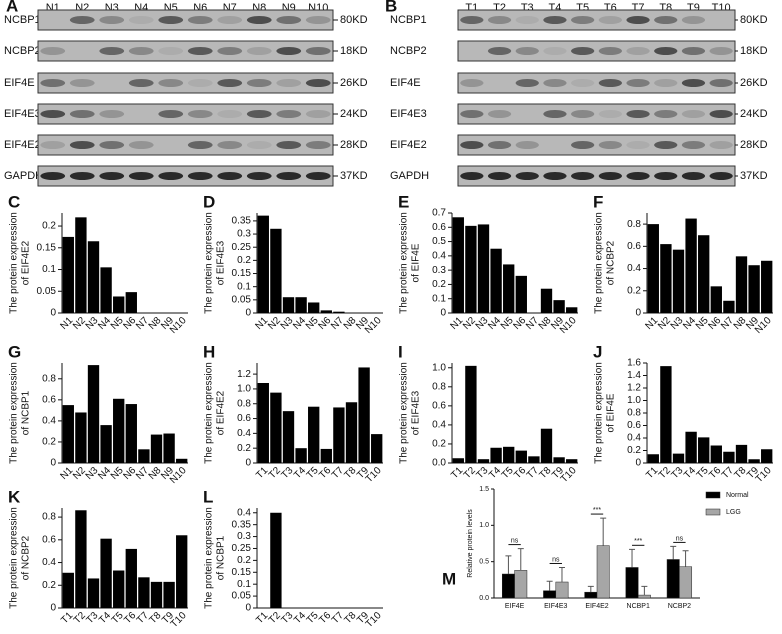 Image resolution: width=782 pixels, height=634 pixels. What do you see at coordinates (208, 496) in the screenshot?
I see `panel-letter: L` at bounding box center [208, 496].